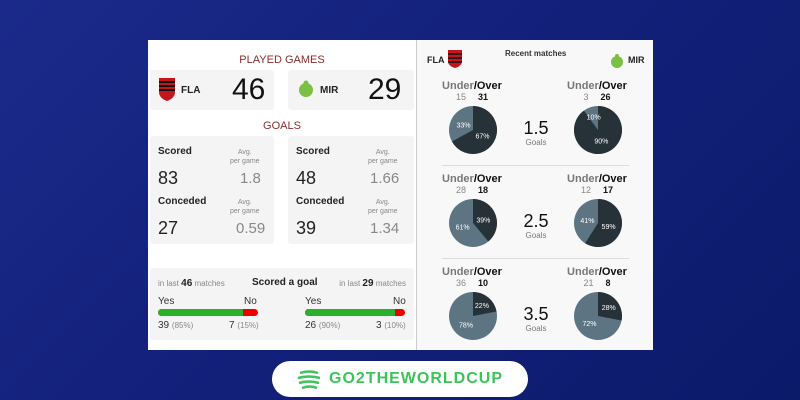 This screenshot has width=800, height=400. Describe the element at coordinates (536, 128) in the screenshot. I see `goal-line: 1.5` at that location.